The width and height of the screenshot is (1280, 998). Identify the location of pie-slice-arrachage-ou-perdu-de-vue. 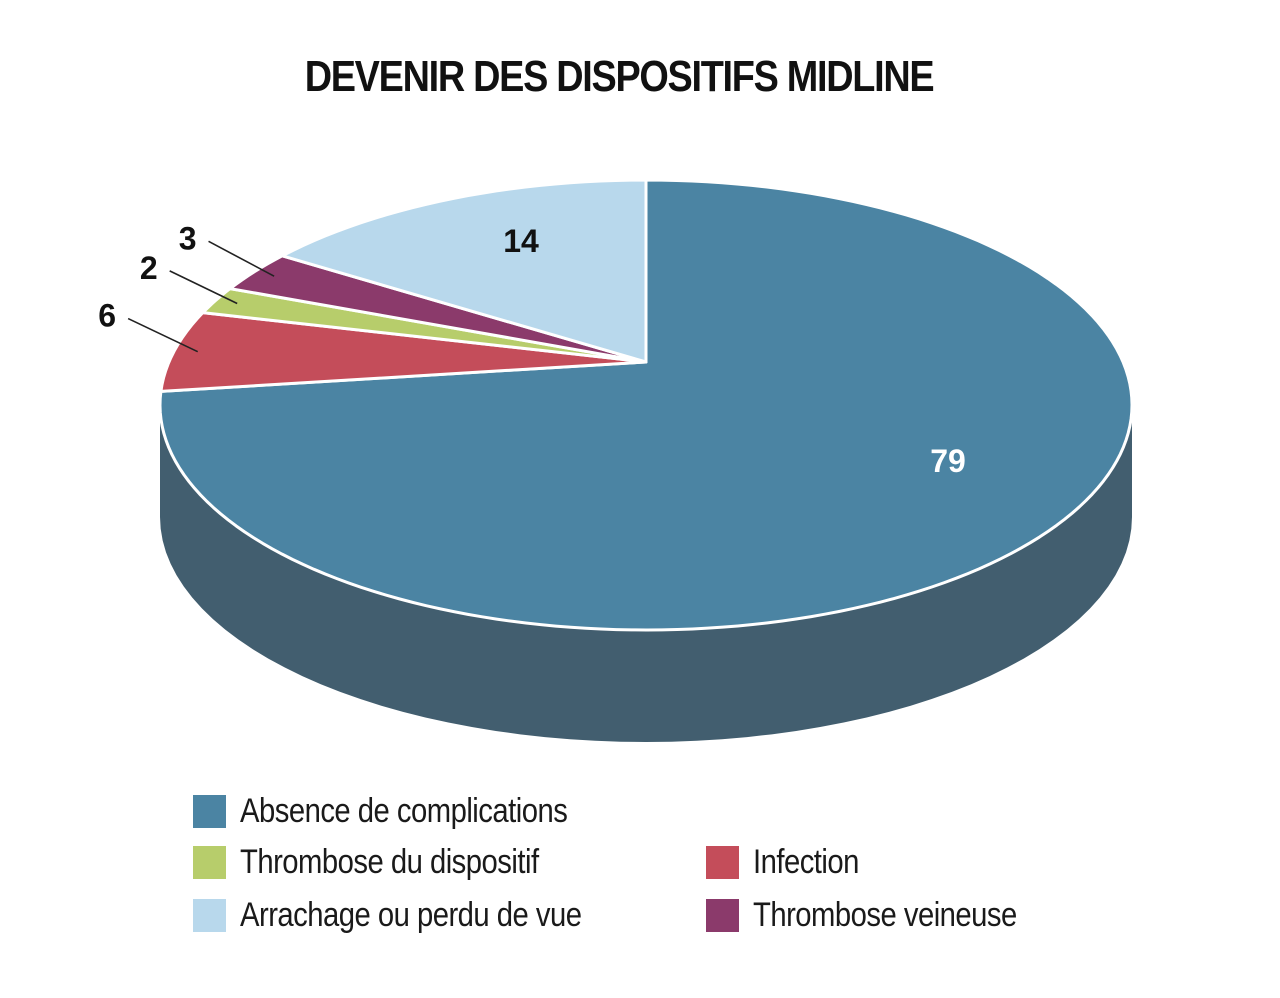
(464, 271).